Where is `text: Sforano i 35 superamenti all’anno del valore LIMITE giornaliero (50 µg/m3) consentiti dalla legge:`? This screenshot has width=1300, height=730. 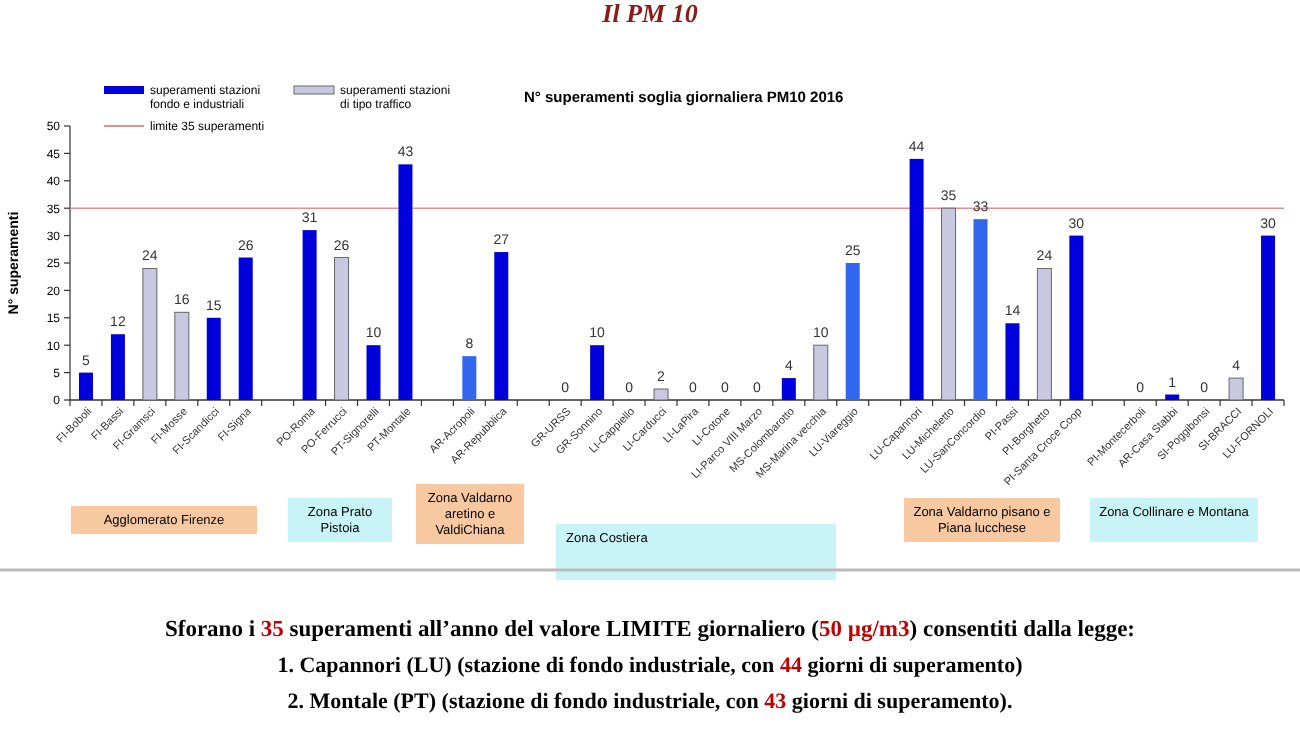
text: Sforano i 35 superamenti all’anno del valore LIMITE giornaliero (50 µg/m3) consentiti dalla legge: is located at coordinates (650, 630).